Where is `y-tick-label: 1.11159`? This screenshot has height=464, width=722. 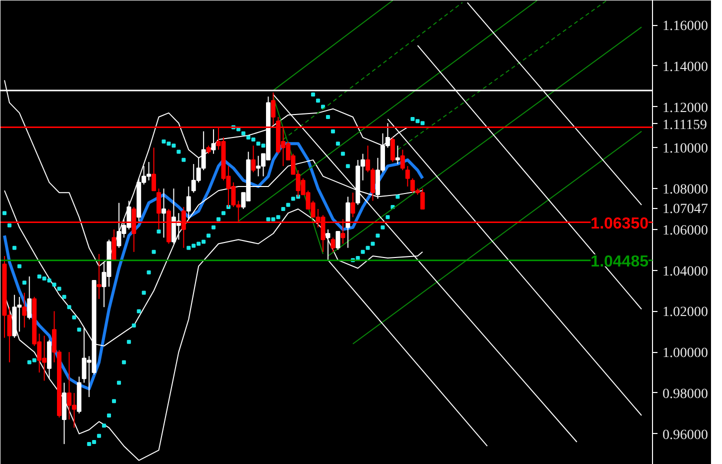 y-tick-label: 1.11159 is located at coordinates (684, 125).